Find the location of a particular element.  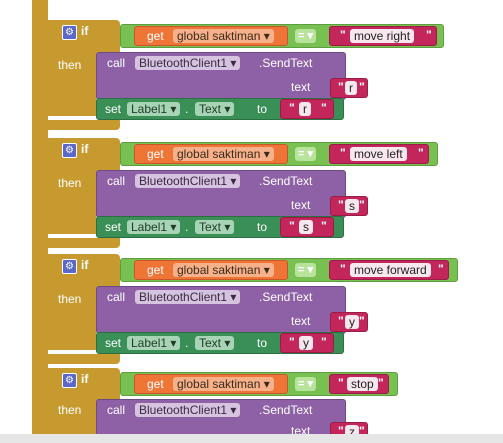

text-string-block: " stop " is located at coordinates (359, 384).